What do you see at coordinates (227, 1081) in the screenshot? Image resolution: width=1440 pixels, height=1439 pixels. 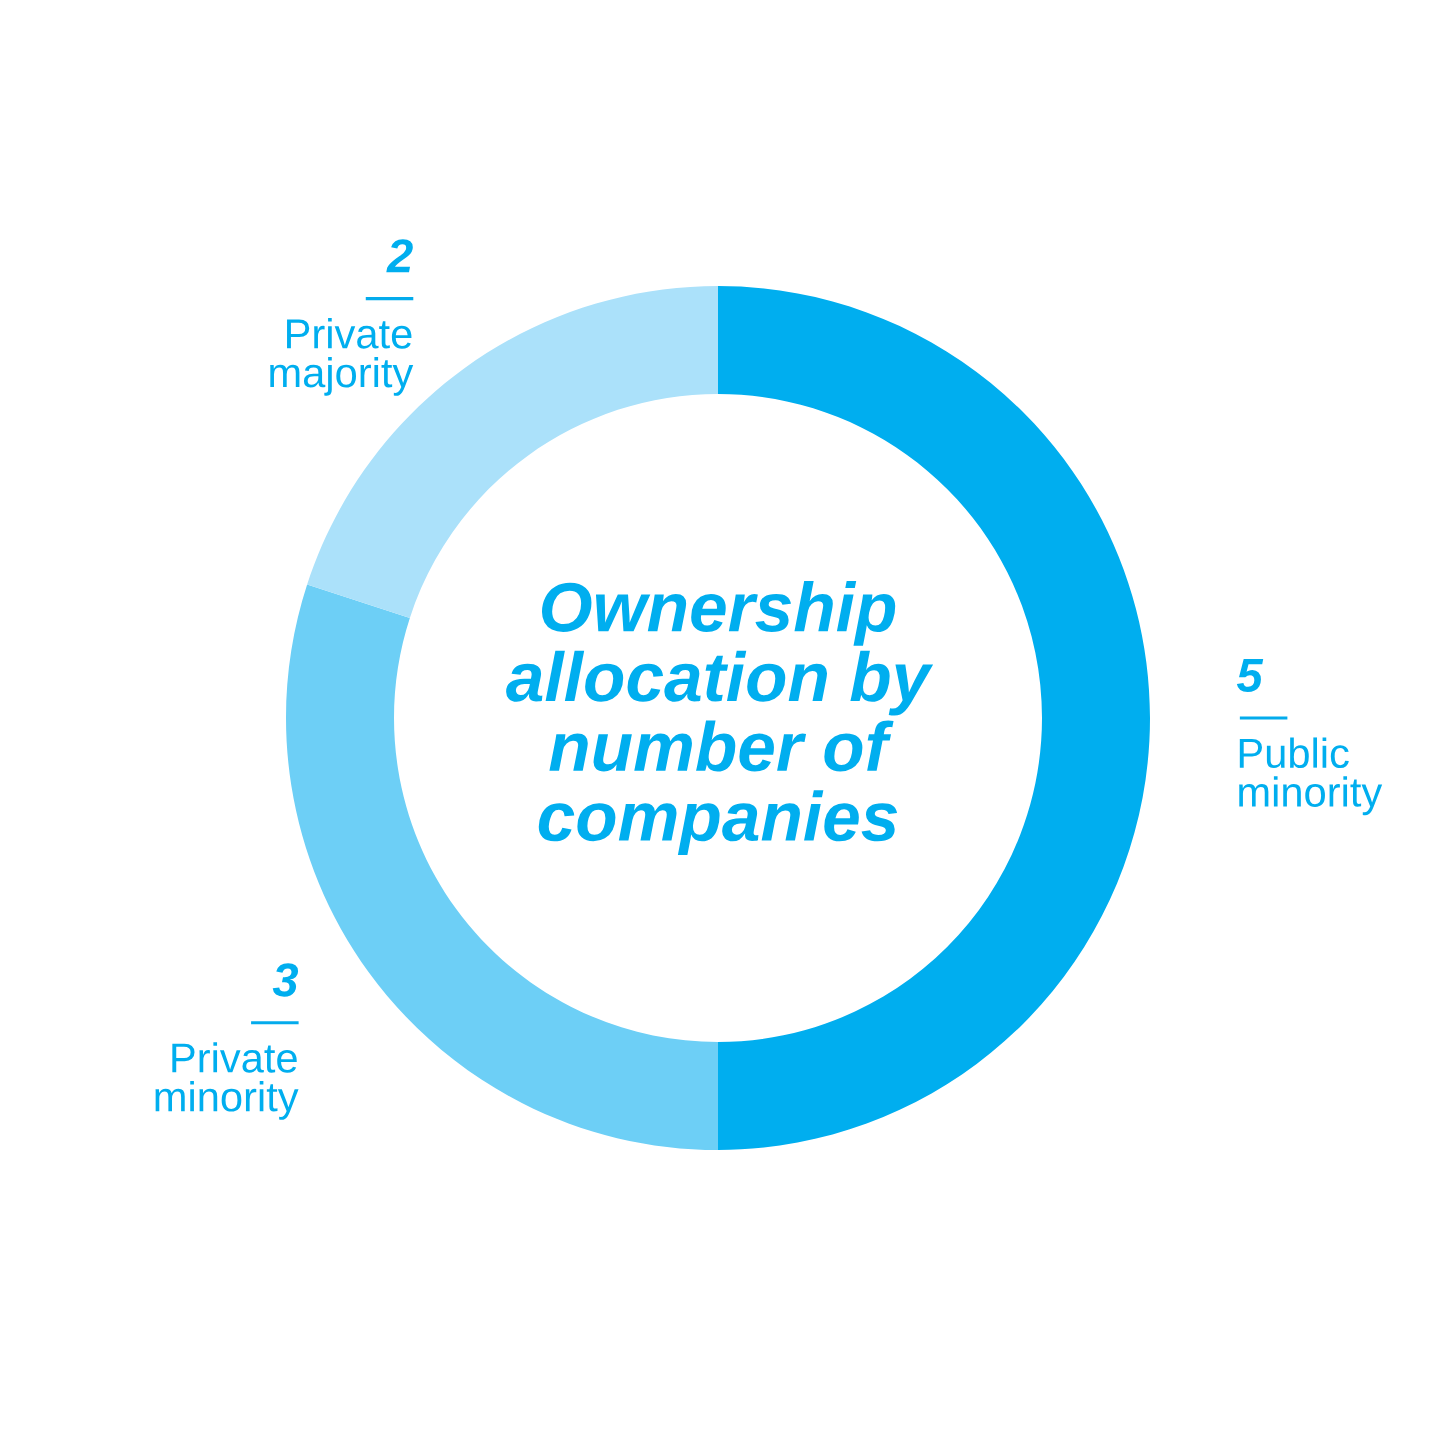 I see `slice-label: Private minority` at bounding box center [227, 1081].